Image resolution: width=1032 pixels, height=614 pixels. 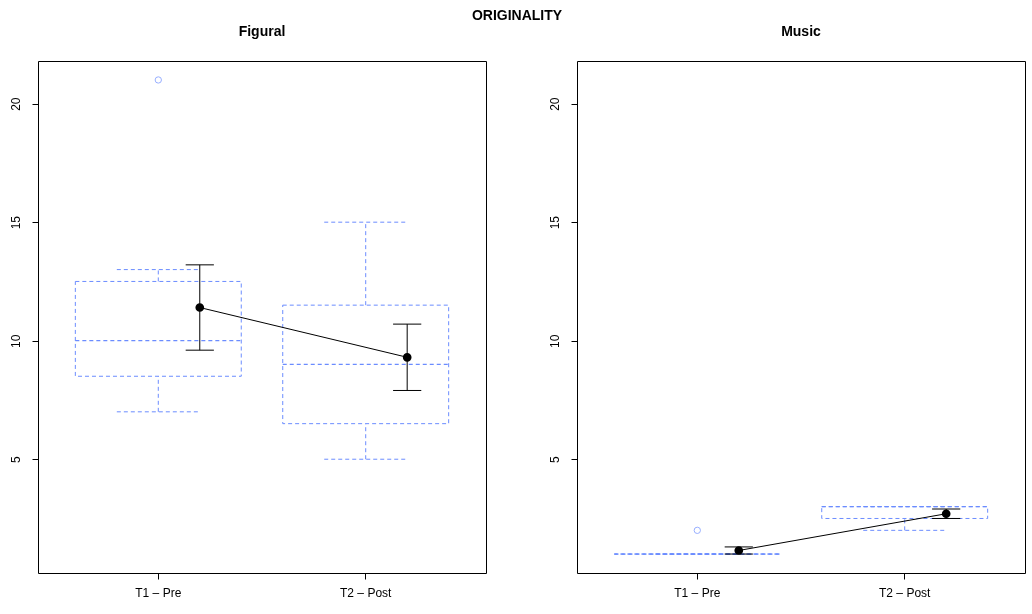 I want to click on chart-title: Music, so click(x=801, y=31).